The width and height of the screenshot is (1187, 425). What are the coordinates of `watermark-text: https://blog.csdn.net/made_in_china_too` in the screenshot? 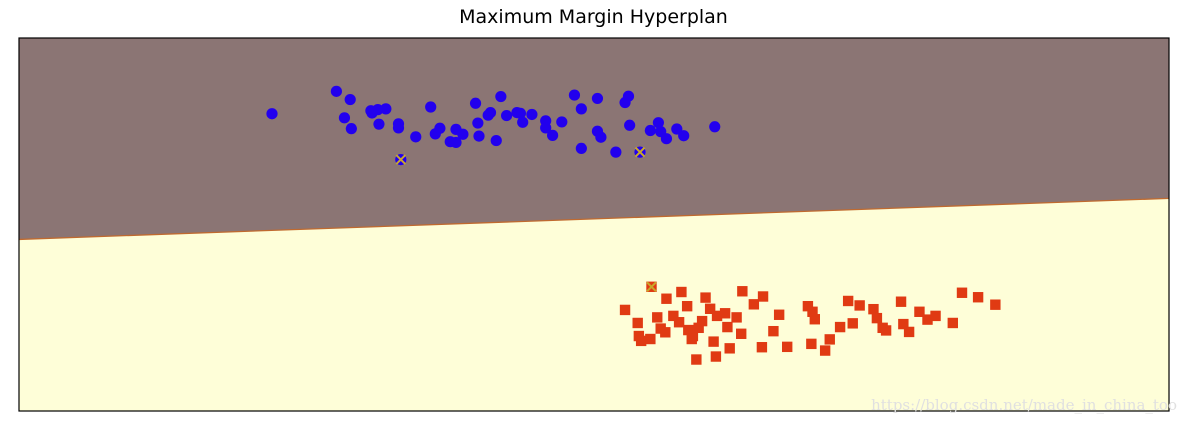 It's located at (1024, 405).